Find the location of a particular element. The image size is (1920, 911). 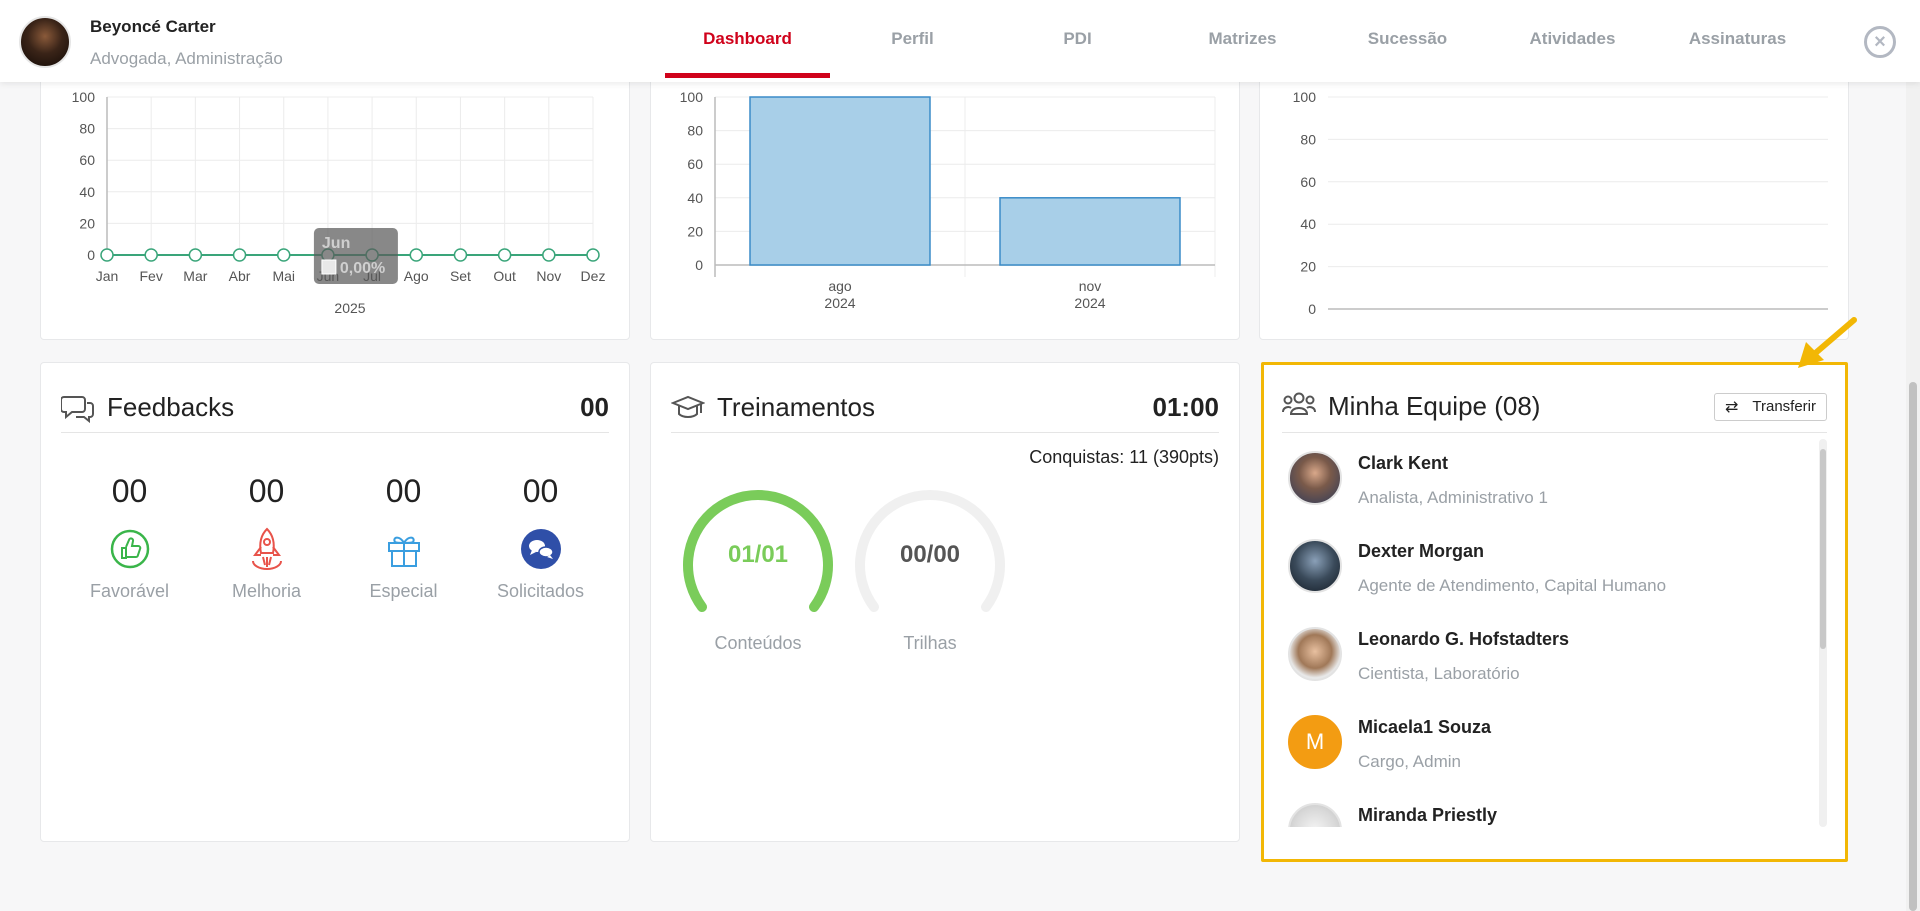

x-tick-label: Mar is located at coordinates (195, 276).